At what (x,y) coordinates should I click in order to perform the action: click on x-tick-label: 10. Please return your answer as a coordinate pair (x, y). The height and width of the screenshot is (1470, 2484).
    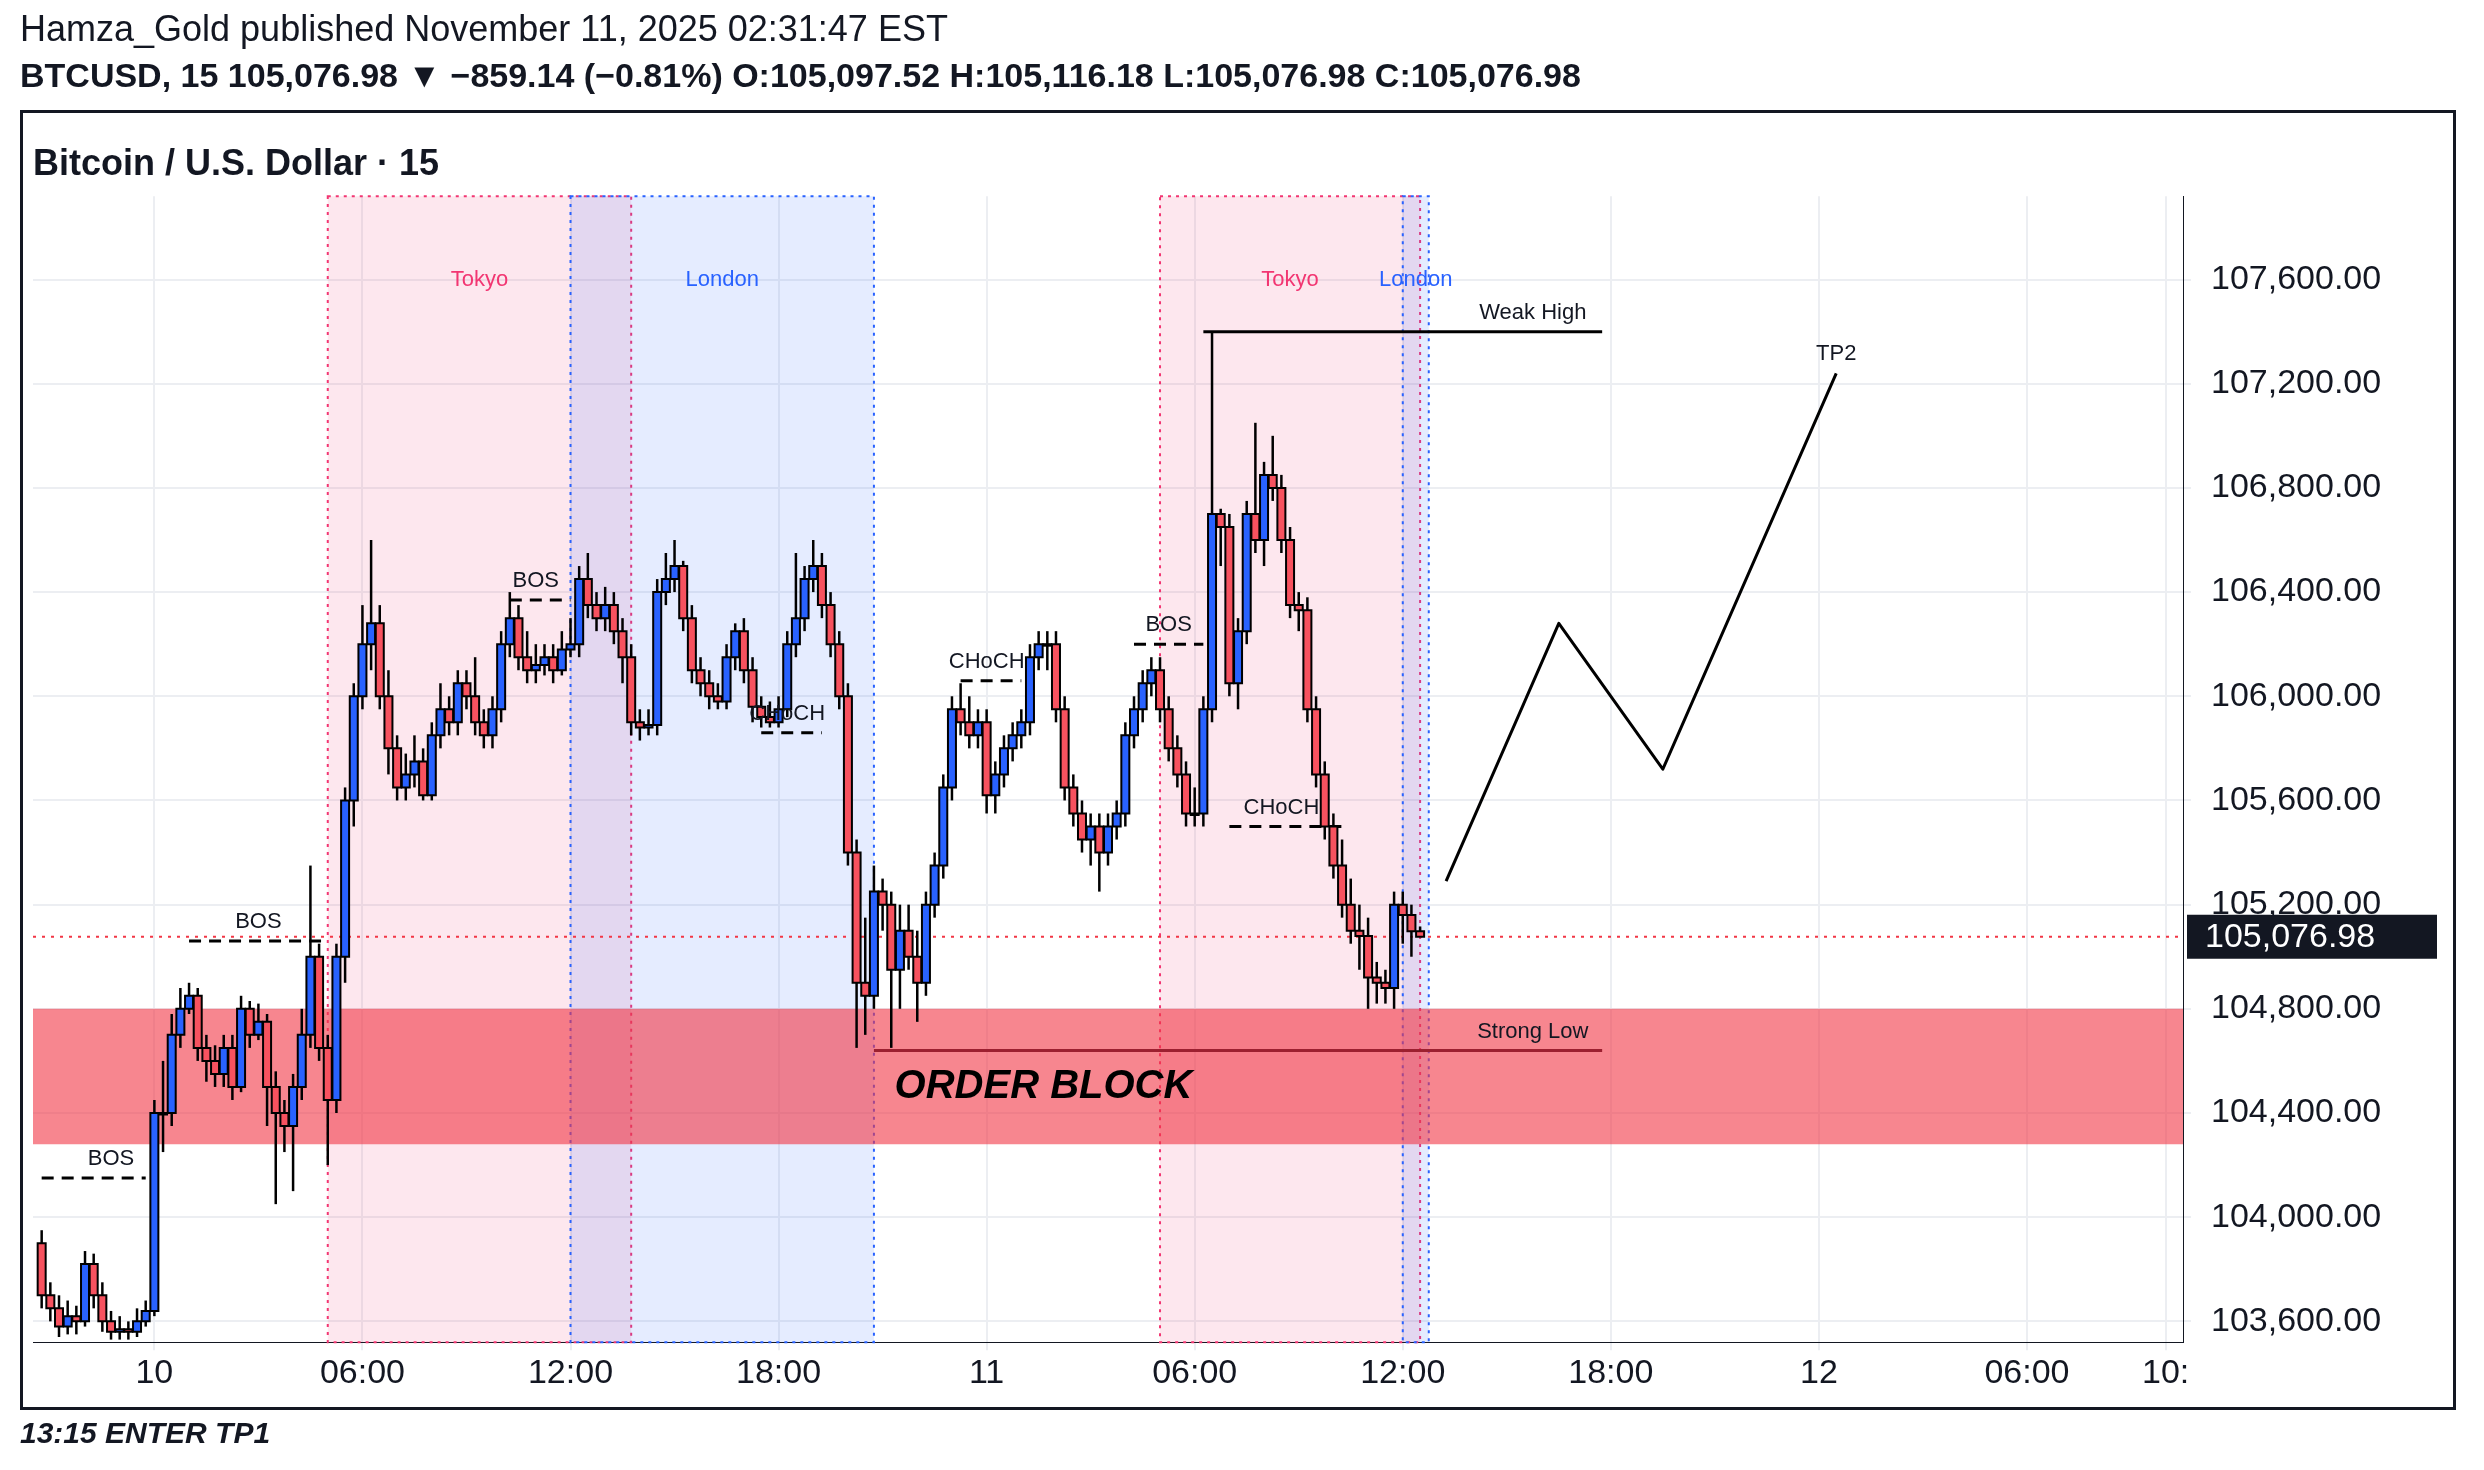
    Looking at the image, I should click on (154, 1370).